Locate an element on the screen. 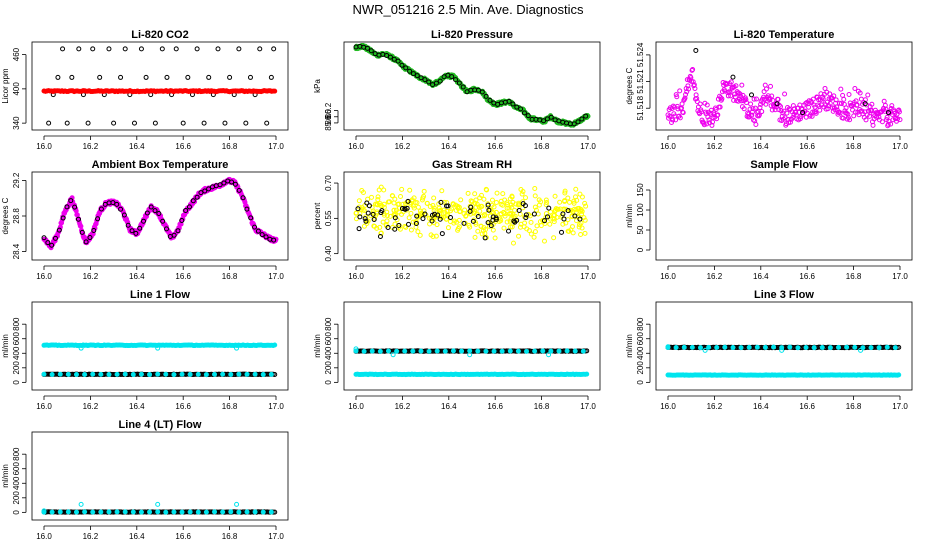  y-tick-label: 0 is located at coordinates (16, 382).